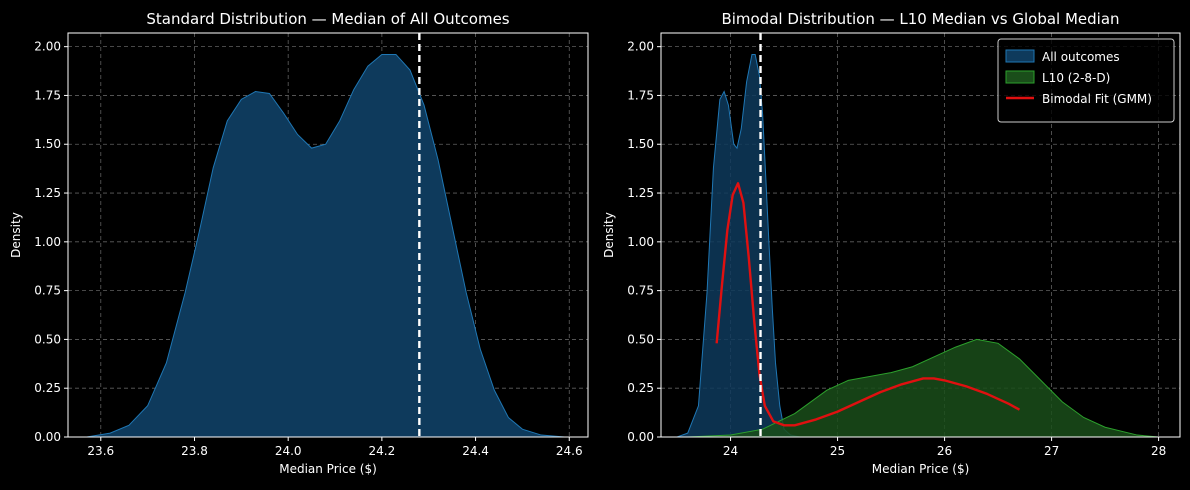 The height and width of the screenshot is (490, 1190). Describe the element at coordinates (382, 451) in the screenshot. I see `x-tick-label: 24.2` at that location.